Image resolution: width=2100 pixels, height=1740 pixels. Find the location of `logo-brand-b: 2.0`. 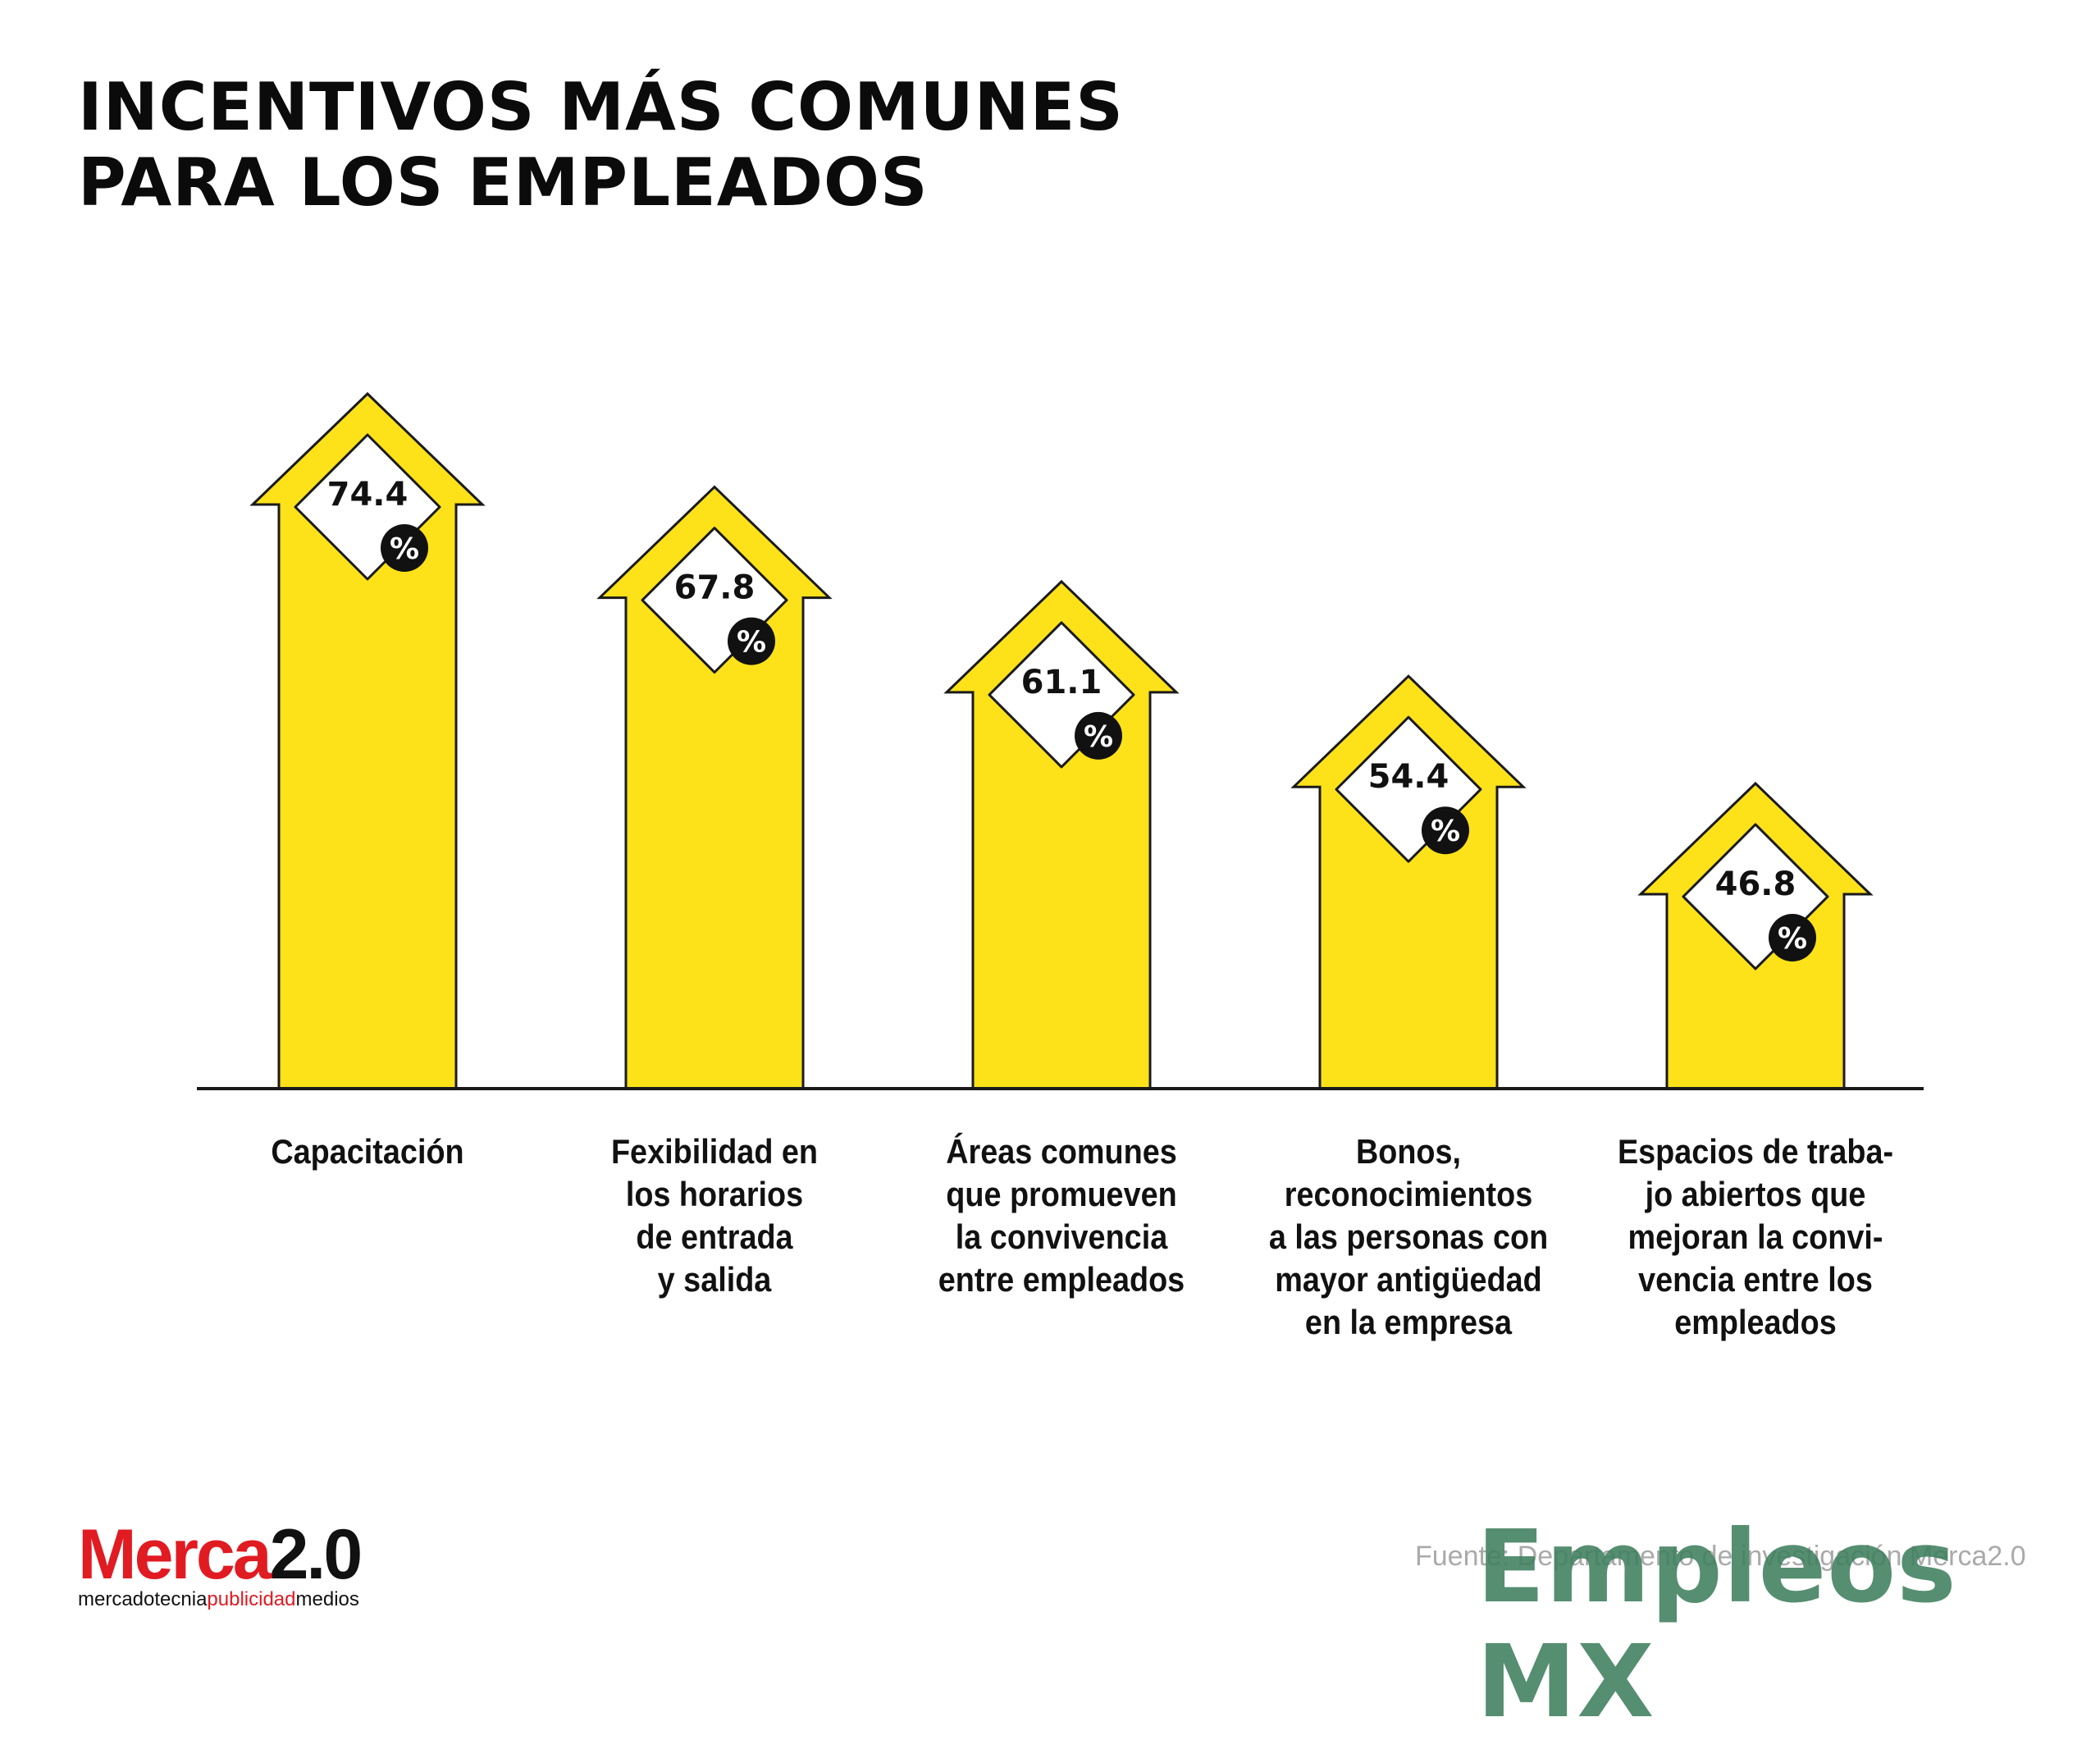

logo-brand-b: 2.0 is located at coordinates (316, 1554).